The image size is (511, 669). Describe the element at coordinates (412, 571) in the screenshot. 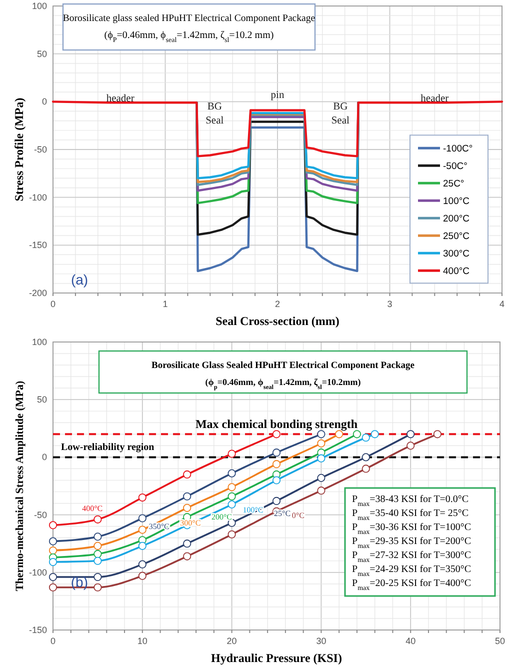

I see `annotation: P$_{max}$=24-29 KSI for T=350°C` at that location.